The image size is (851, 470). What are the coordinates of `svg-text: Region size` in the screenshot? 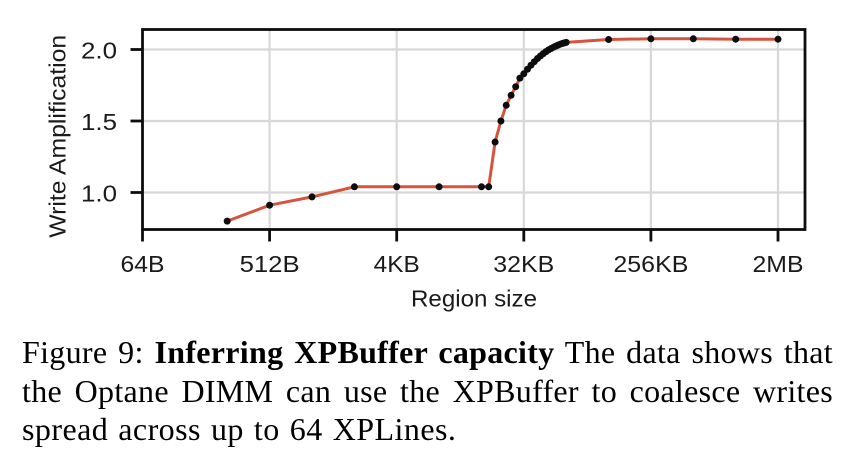 It's located at (474, 299).